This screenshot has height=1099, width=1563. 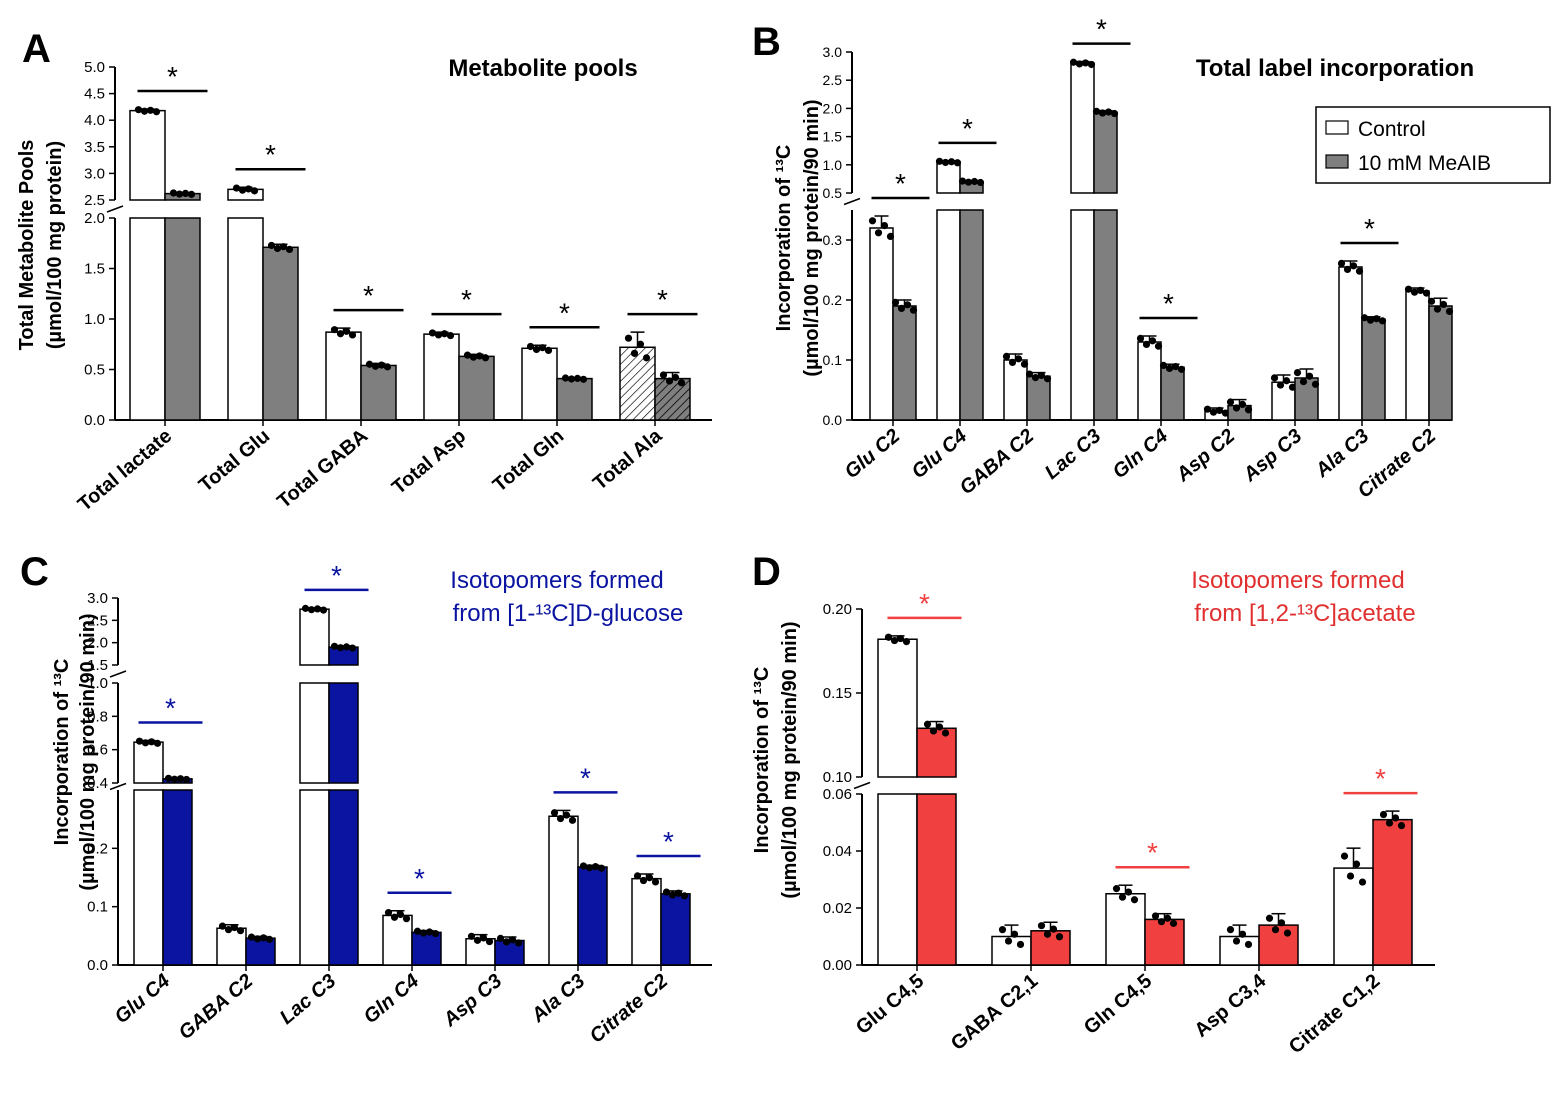 What do you see at coordinates (997, 462) in the screenshot?
I see `x-tick-label: GABA C2` at bounding box center [997, 462].